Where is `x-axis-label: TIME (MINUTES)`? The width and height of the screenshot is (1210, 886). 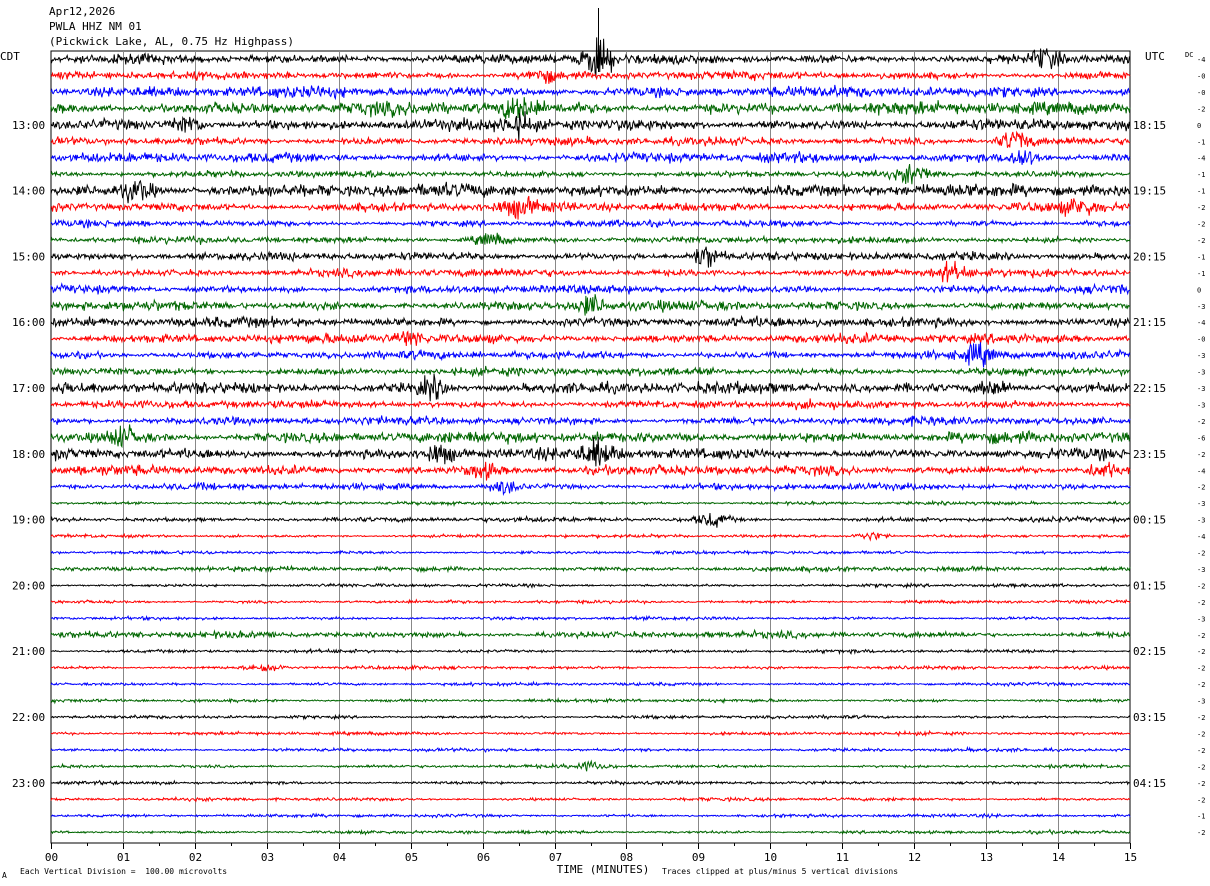
x-axis-label: TIME (MINUTES) is located at coordinates (603, 869).